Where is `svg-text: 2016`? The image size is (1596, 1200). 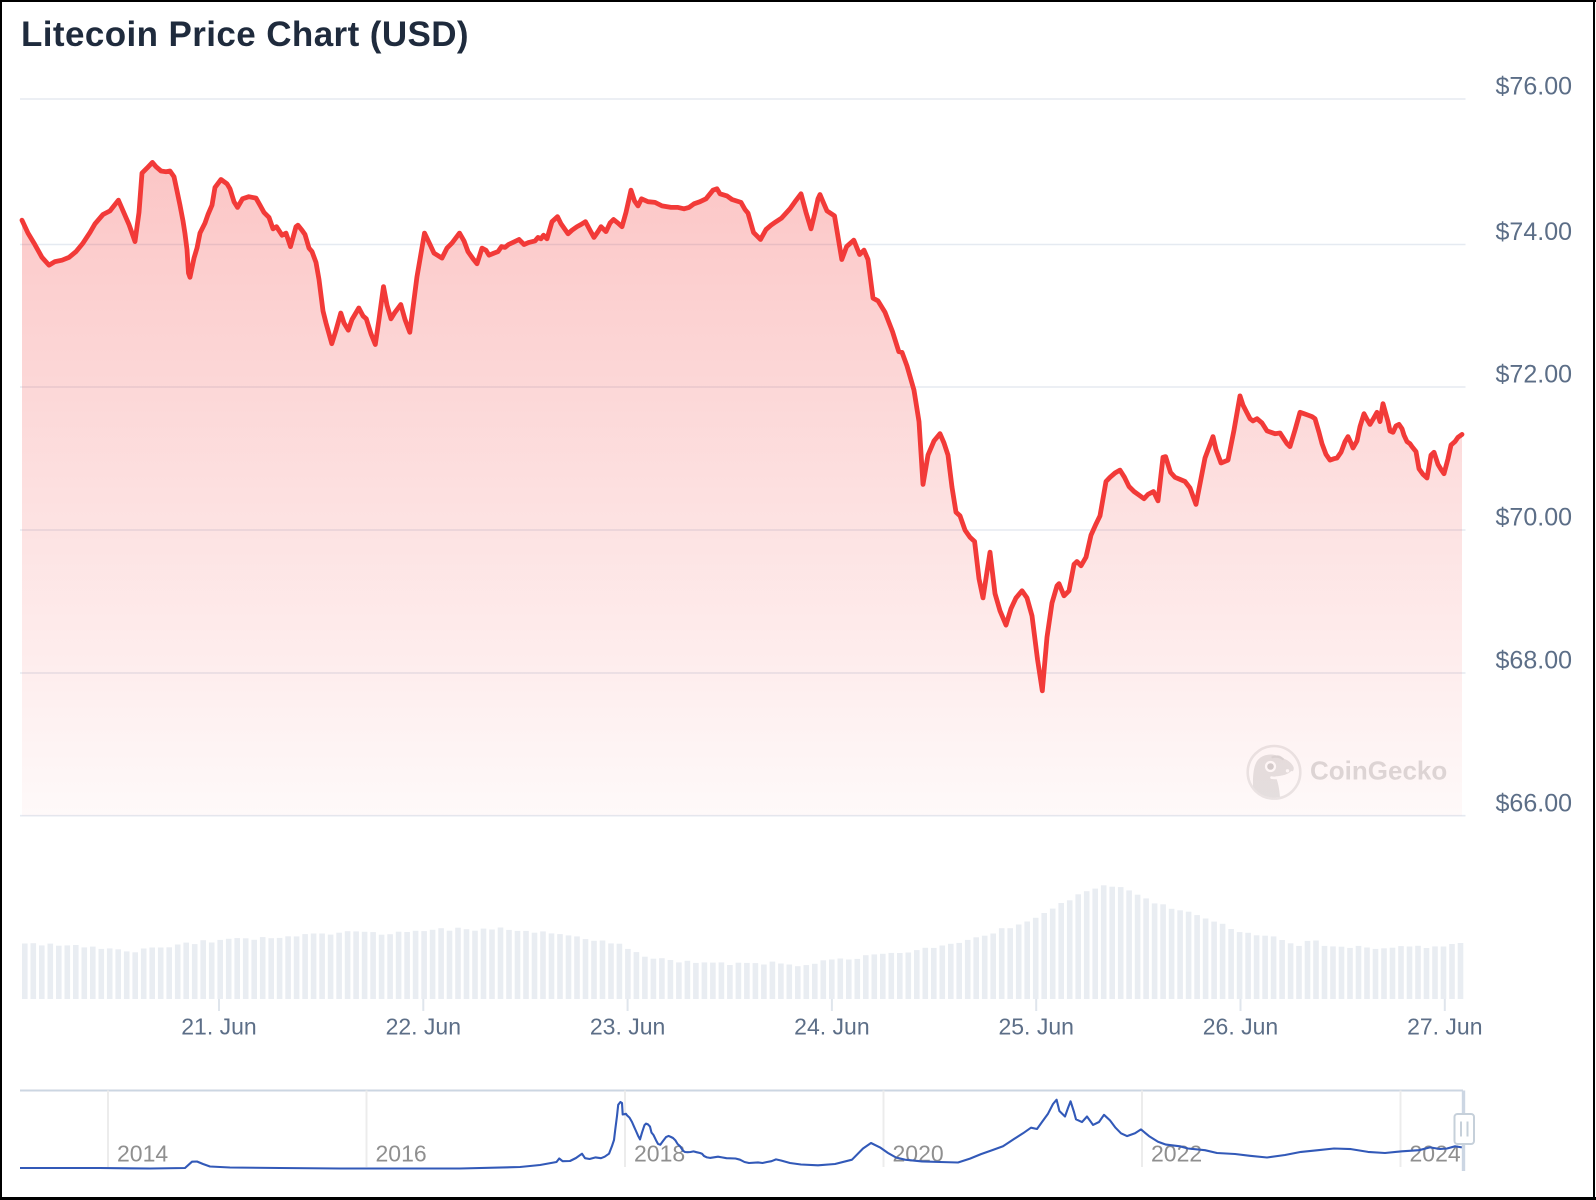
svg-text: 2016 is located at coordinates (401, 1154).